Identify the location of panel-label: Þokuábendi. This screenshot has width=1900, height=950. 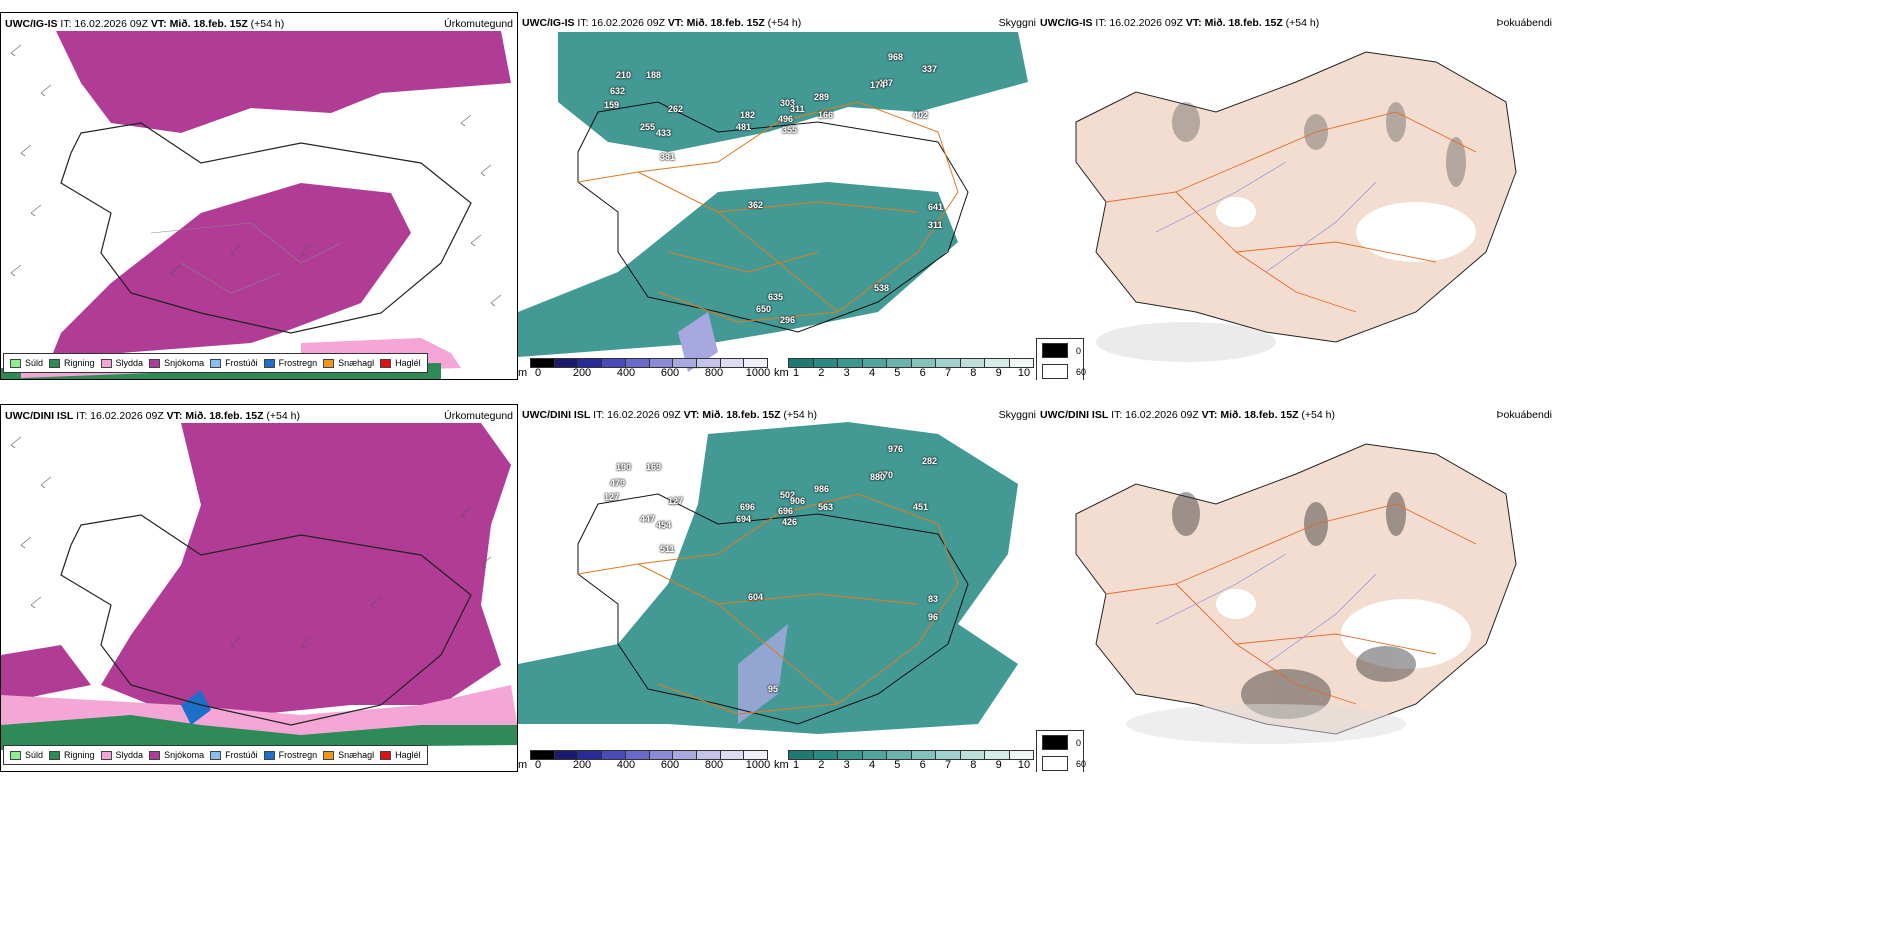
(1524, 23).